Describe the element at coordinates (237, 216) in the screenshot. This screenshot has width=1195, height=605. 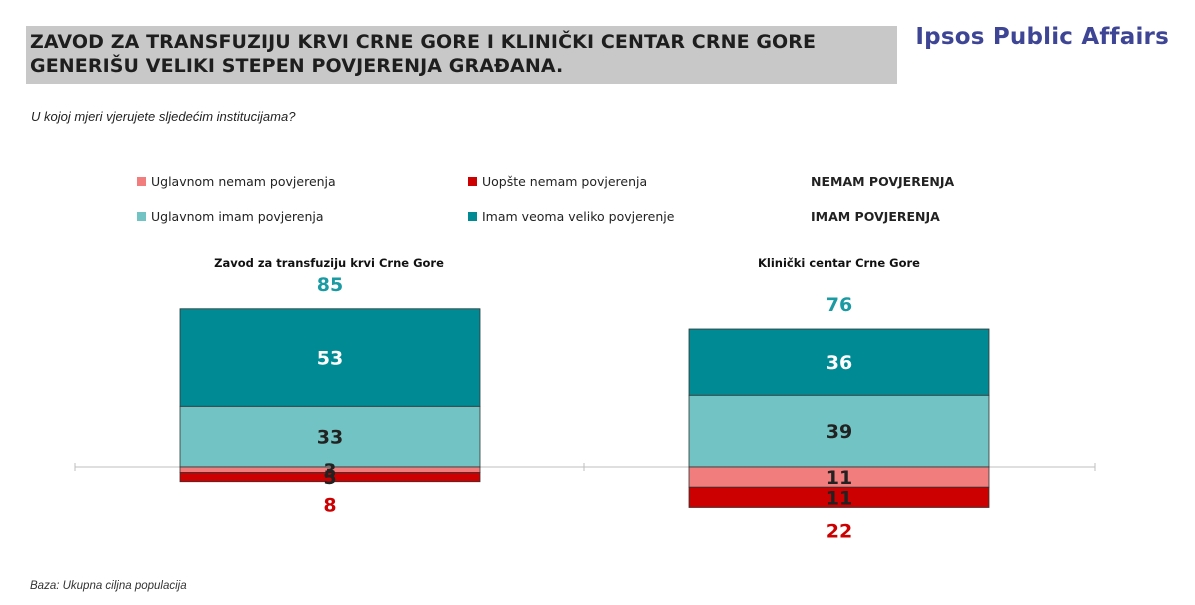
I see `legend-label-uglavnom-imam: Uglavnom imam povjerenja` at that location.